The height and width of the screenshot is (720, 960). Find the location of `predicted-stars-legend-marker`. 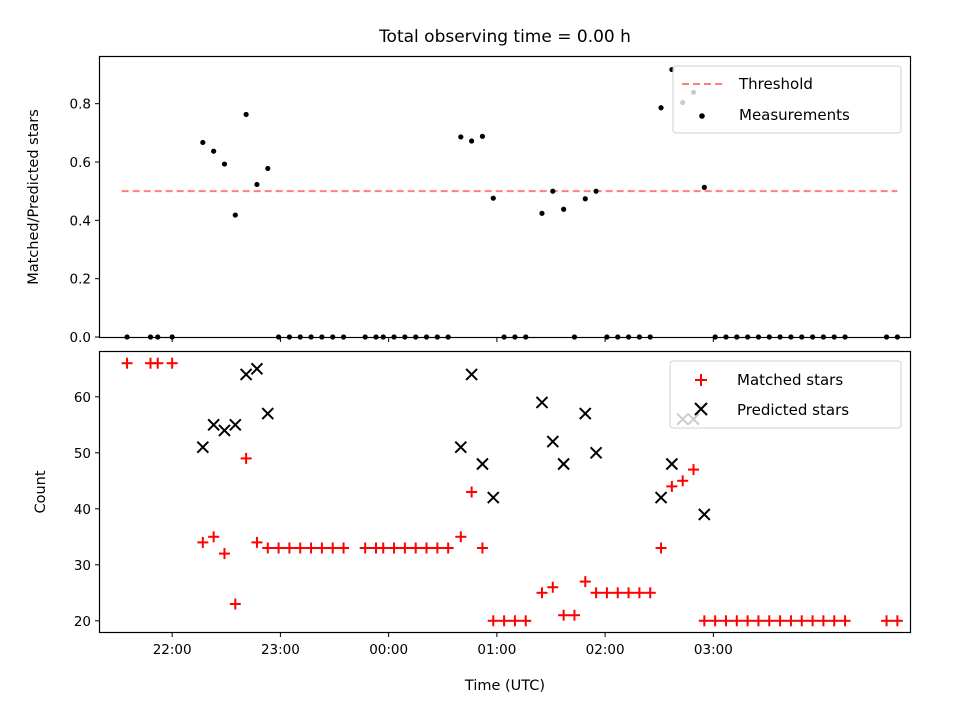

predicted-stars-legend-marker is located at coordinates (701, 409).